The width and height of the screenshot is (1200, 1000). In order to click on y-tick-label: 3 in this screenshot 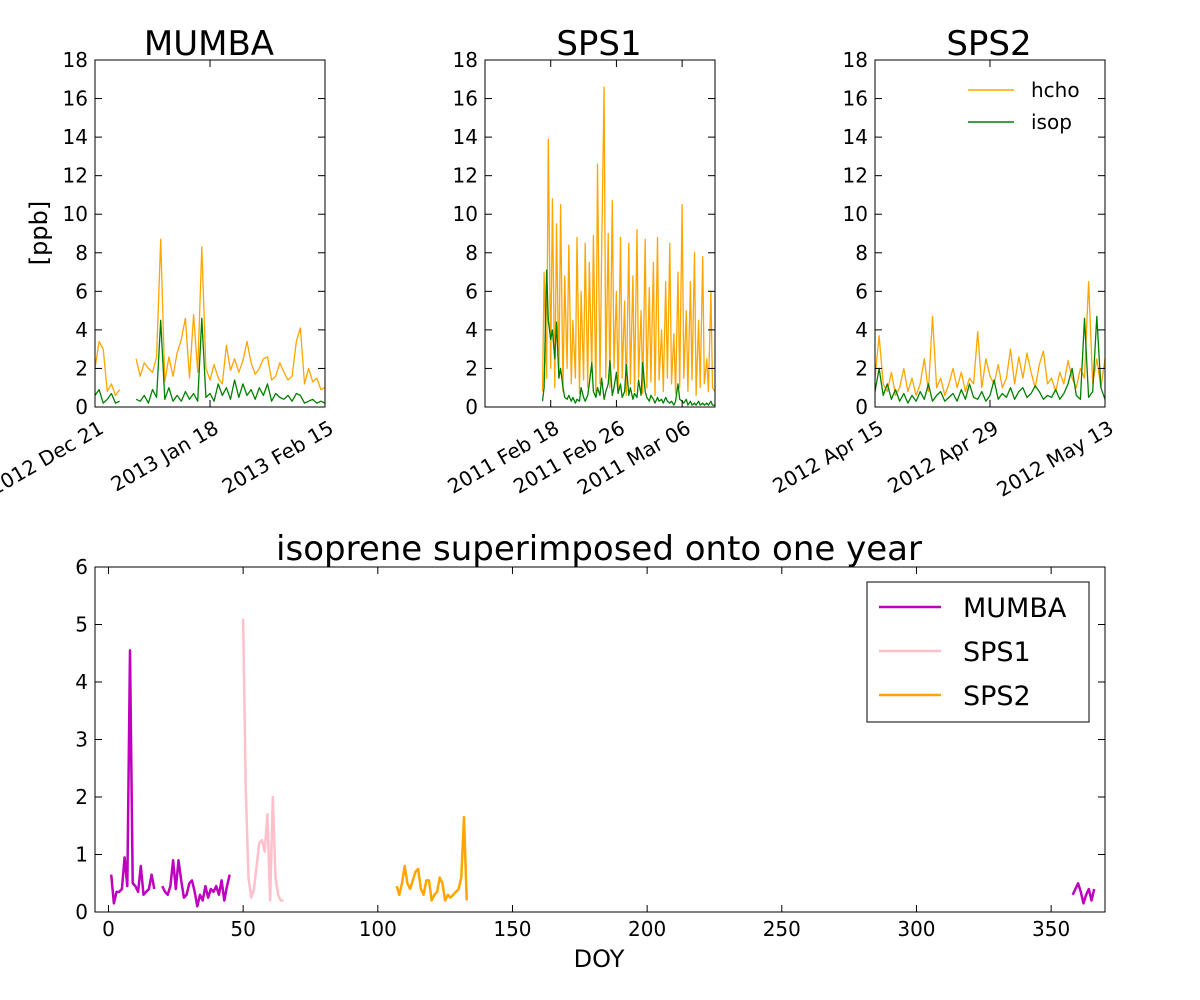, I will do `click(81, 740)`.